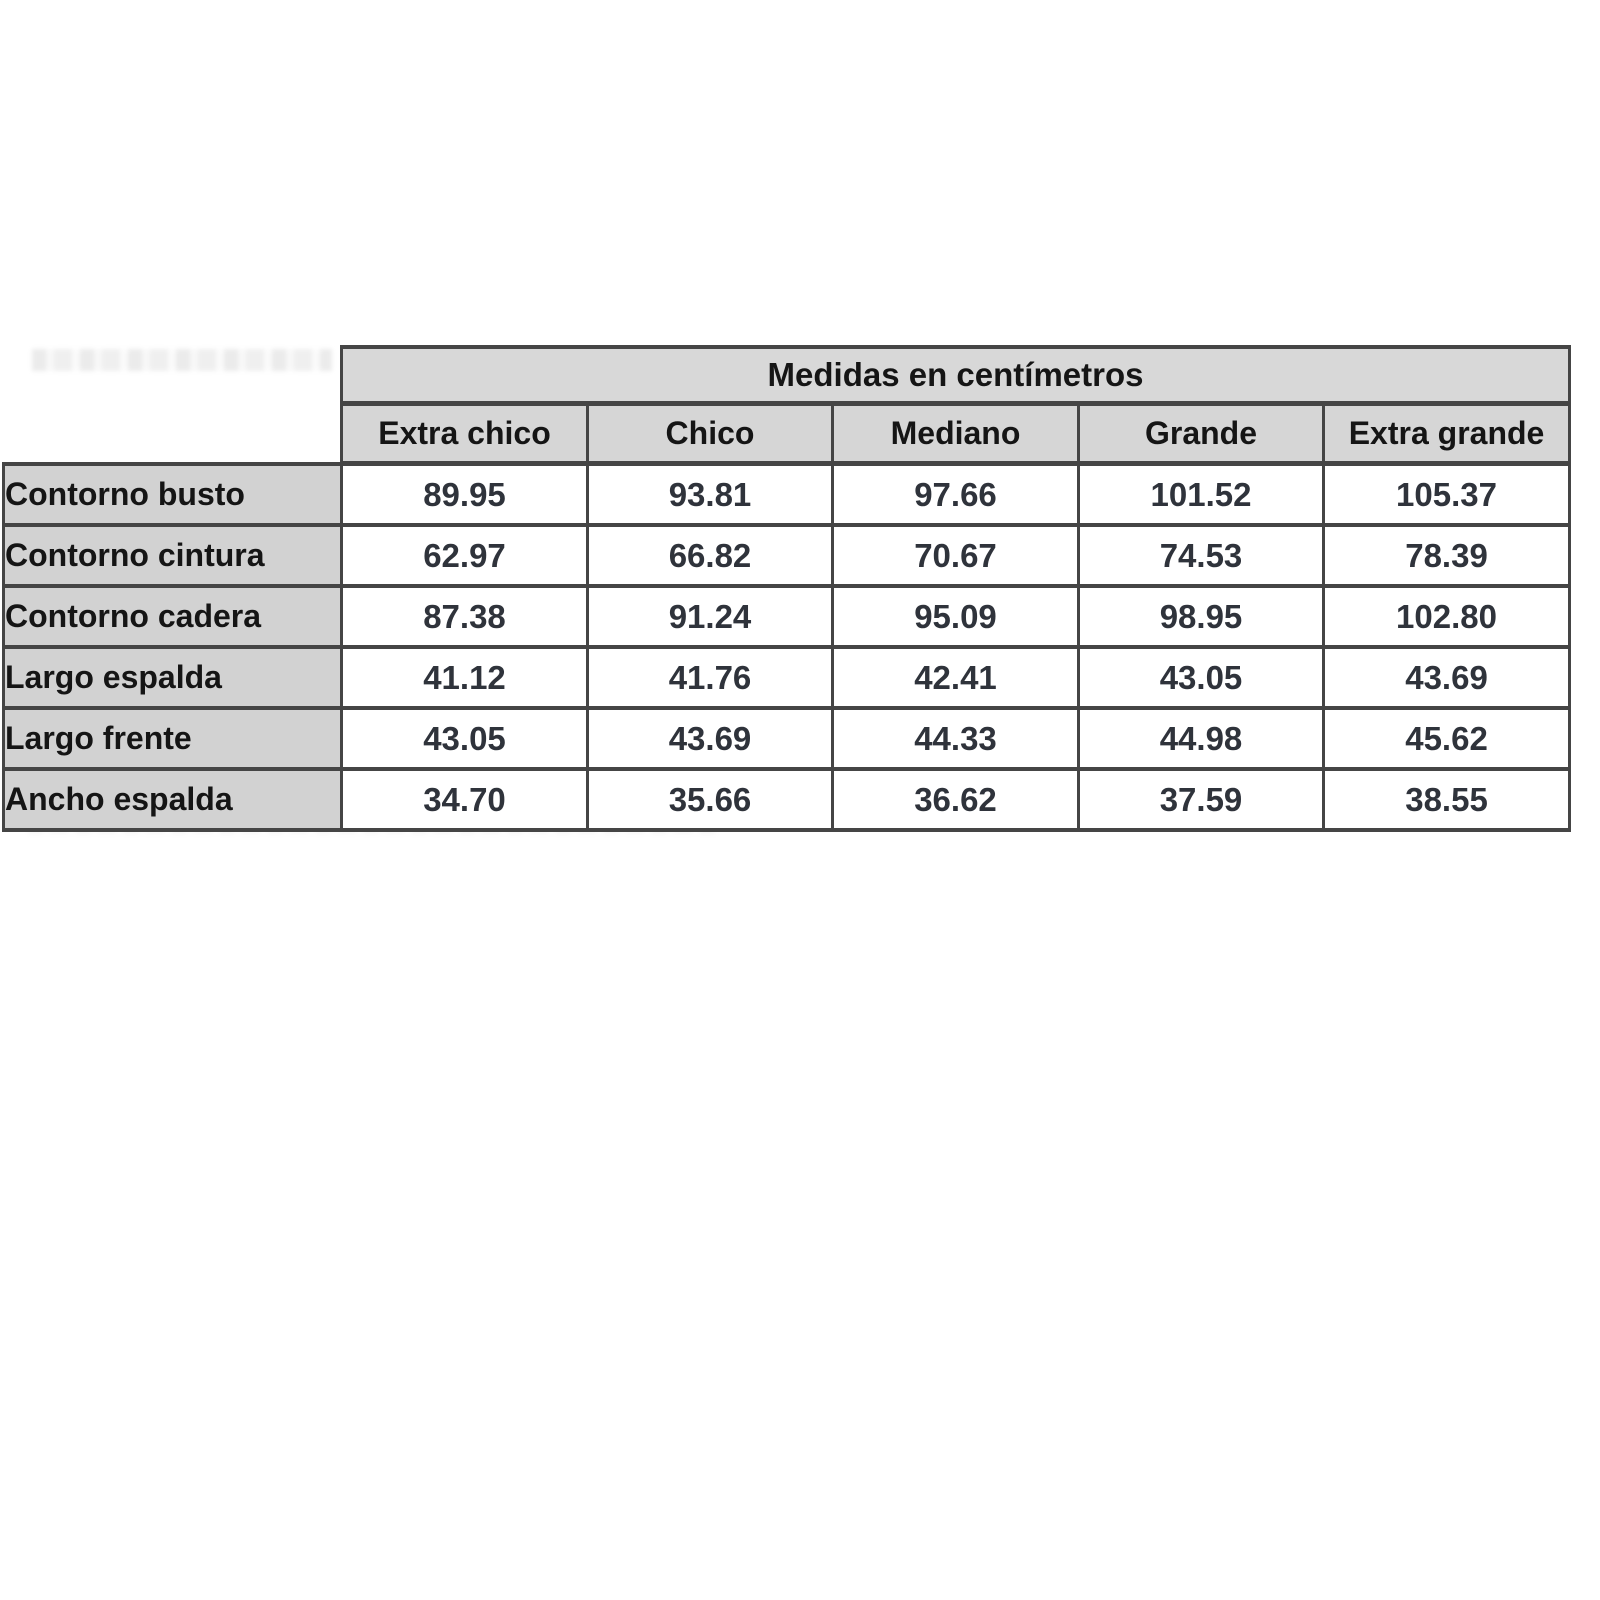 Image resolution: width=1600 pixels, height=1600 pixels. What do you see at coordinates (1446, 616) in the screenshot?
I see `measurement-cell: 102.80` at bounding box center [1446, 616].